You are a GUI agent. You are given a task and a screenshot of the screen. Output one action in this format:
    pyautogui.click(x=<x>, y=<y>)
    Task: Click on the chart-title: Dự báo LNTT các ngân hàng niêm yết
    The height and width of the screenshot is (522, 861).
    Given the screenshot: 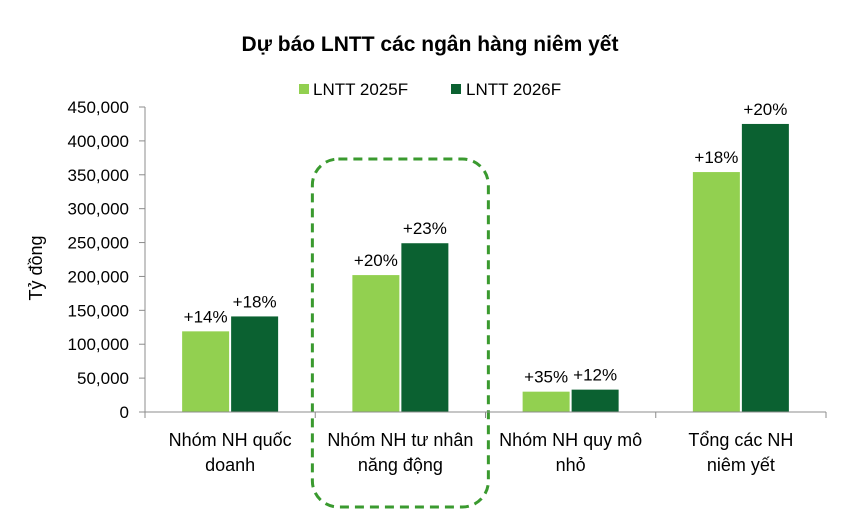 What is the action you would take?
    pyautogui.click(x=430, y=44)
    